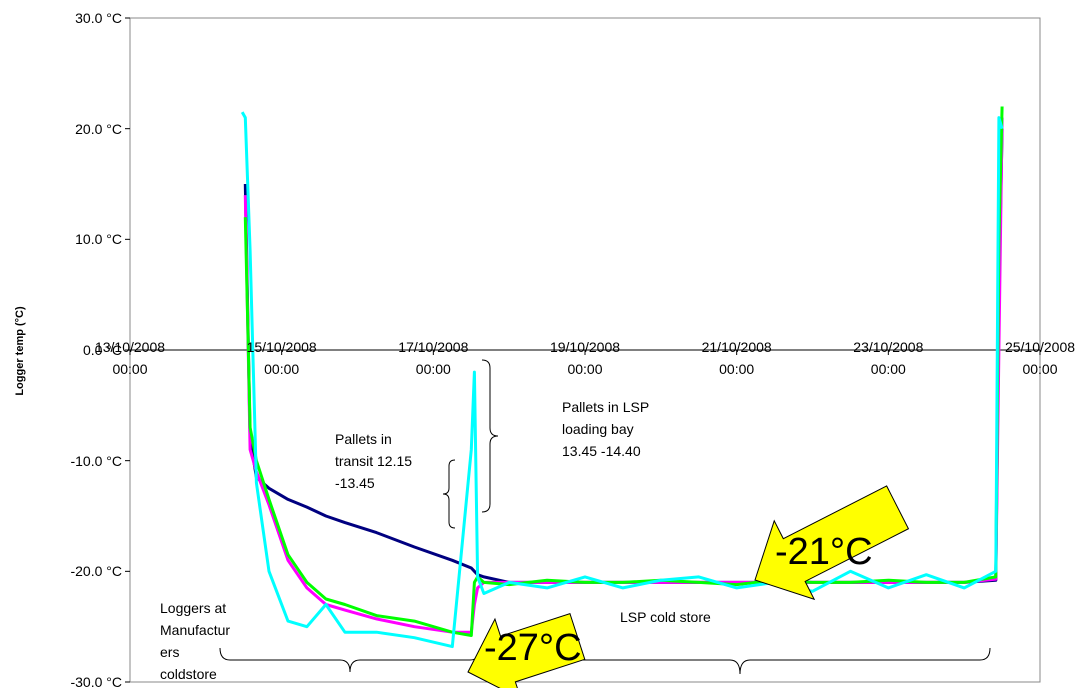 This screenshot has height=693, width=1083. What do you see at coordinates (824, 552) in the screenshot?
I see `arrow-label: -21°C` at bounding box center [824, 552].